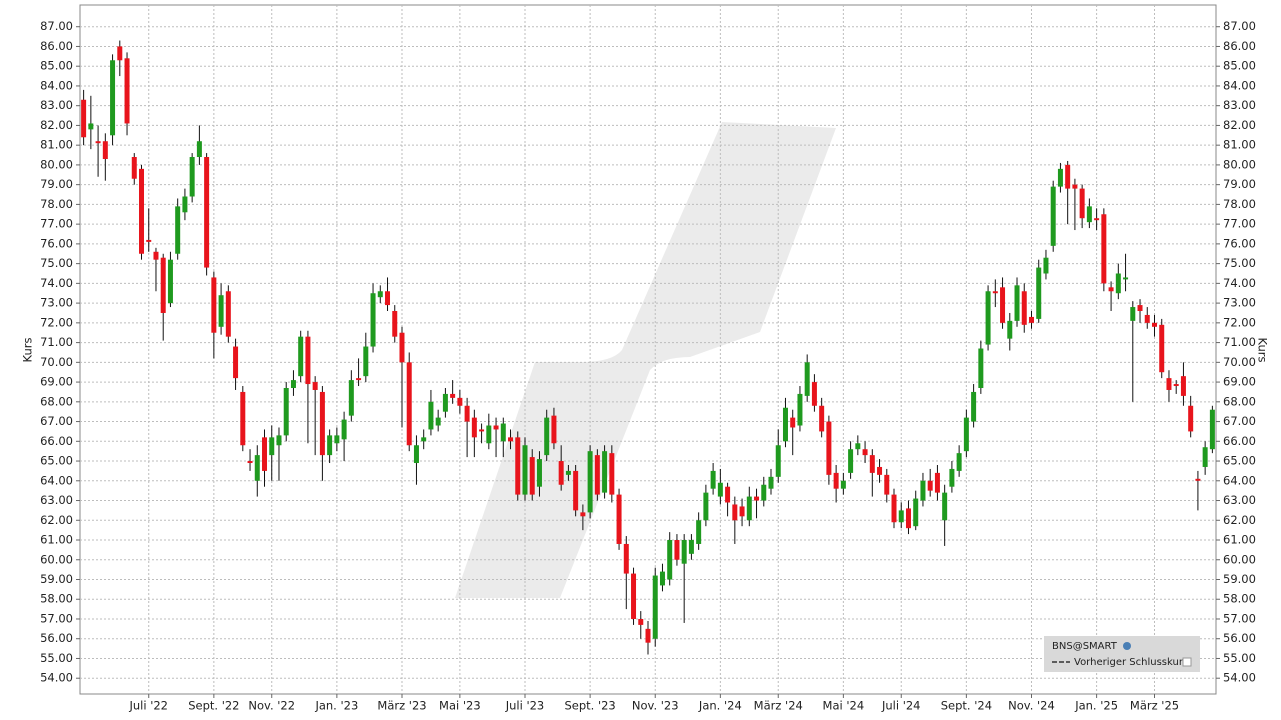  Describe the element at coordinates (1239, 85) in the screenshot. I see `y2-tick-label: 84.00` at that location.